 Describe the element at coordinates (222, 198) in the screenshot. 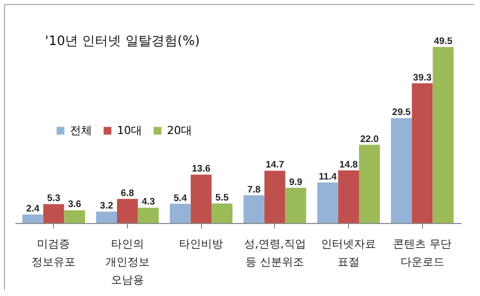

I see `data-label: 5.5` at that location.